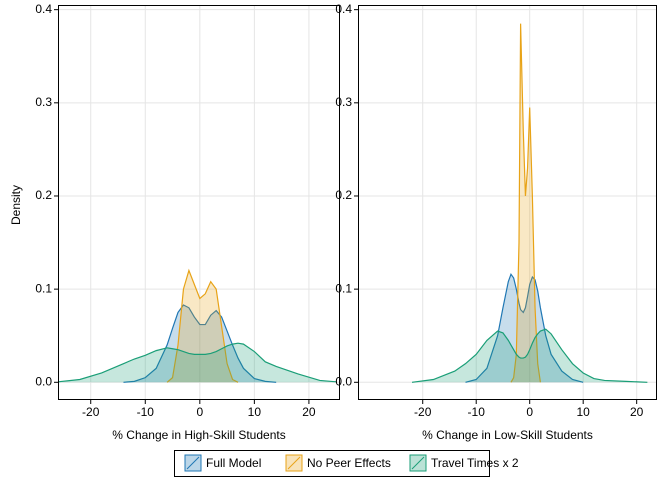  What do you see at coordinates (198, 435) in the screenshot?
I see `x-axis-label: % Change in High-Skill Students` at bounding box center [198, 435].